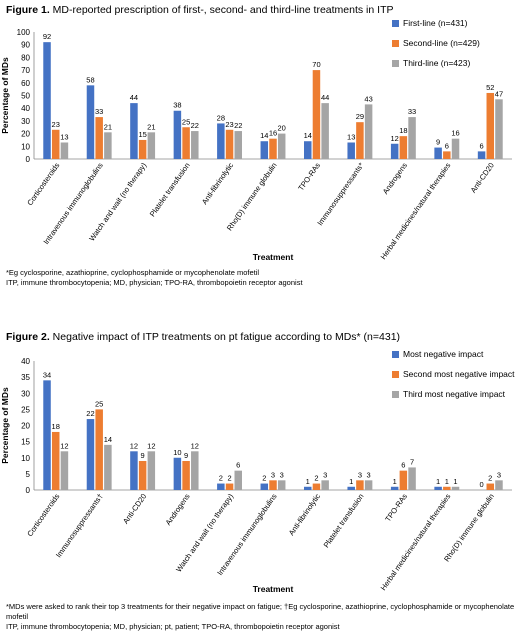 The image size is (520, 635). I want to click on data-label: 70, so click(316, 64).